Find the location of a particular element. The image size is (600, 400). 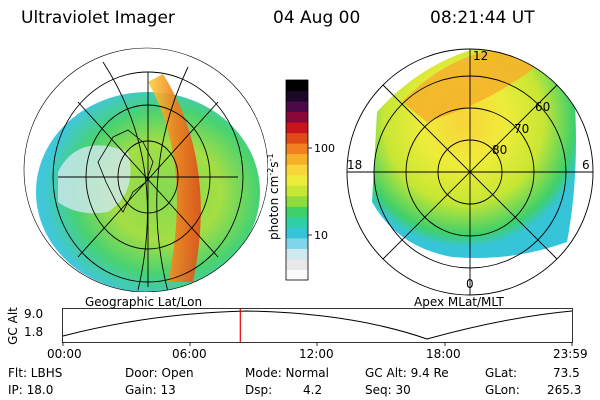

mlt-label-dawn: 6 is located at coordinates (586, 165).